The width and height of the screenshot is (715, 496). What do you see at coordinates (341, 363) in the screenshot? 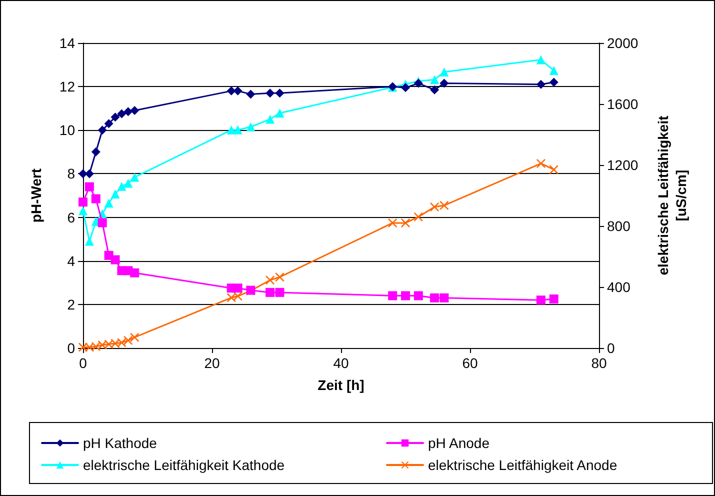
I see `x-tick-label: 40` at bounding box center [341, 363].